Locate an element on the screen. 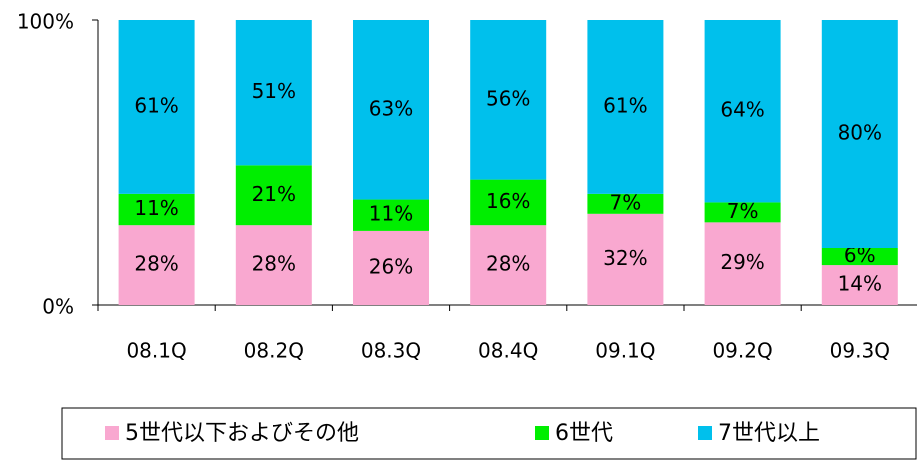  data-label: 32% is located at coordinates (625, 258).